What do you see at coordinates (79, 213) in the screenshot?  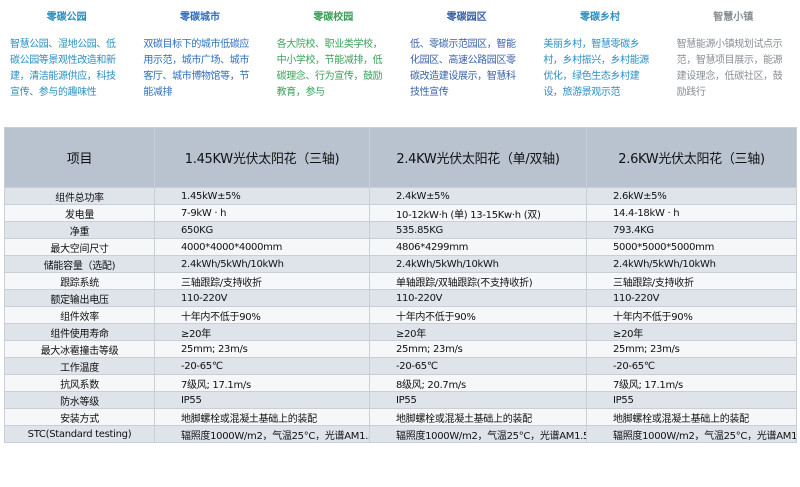 I see `spec-name-cell: 发电量` at bounding box center [79, 213].